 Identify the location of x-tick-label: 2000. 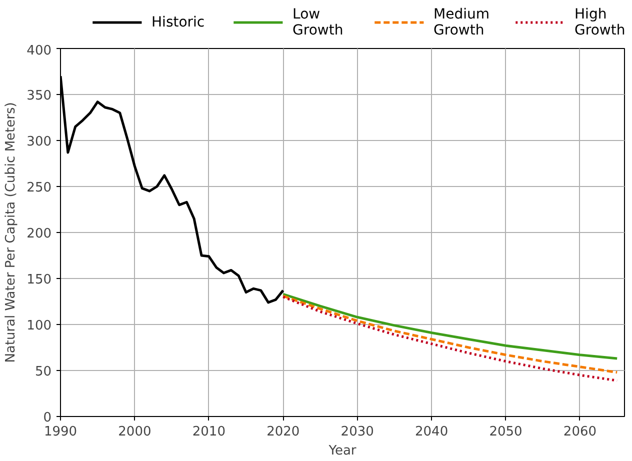
(135, 432).